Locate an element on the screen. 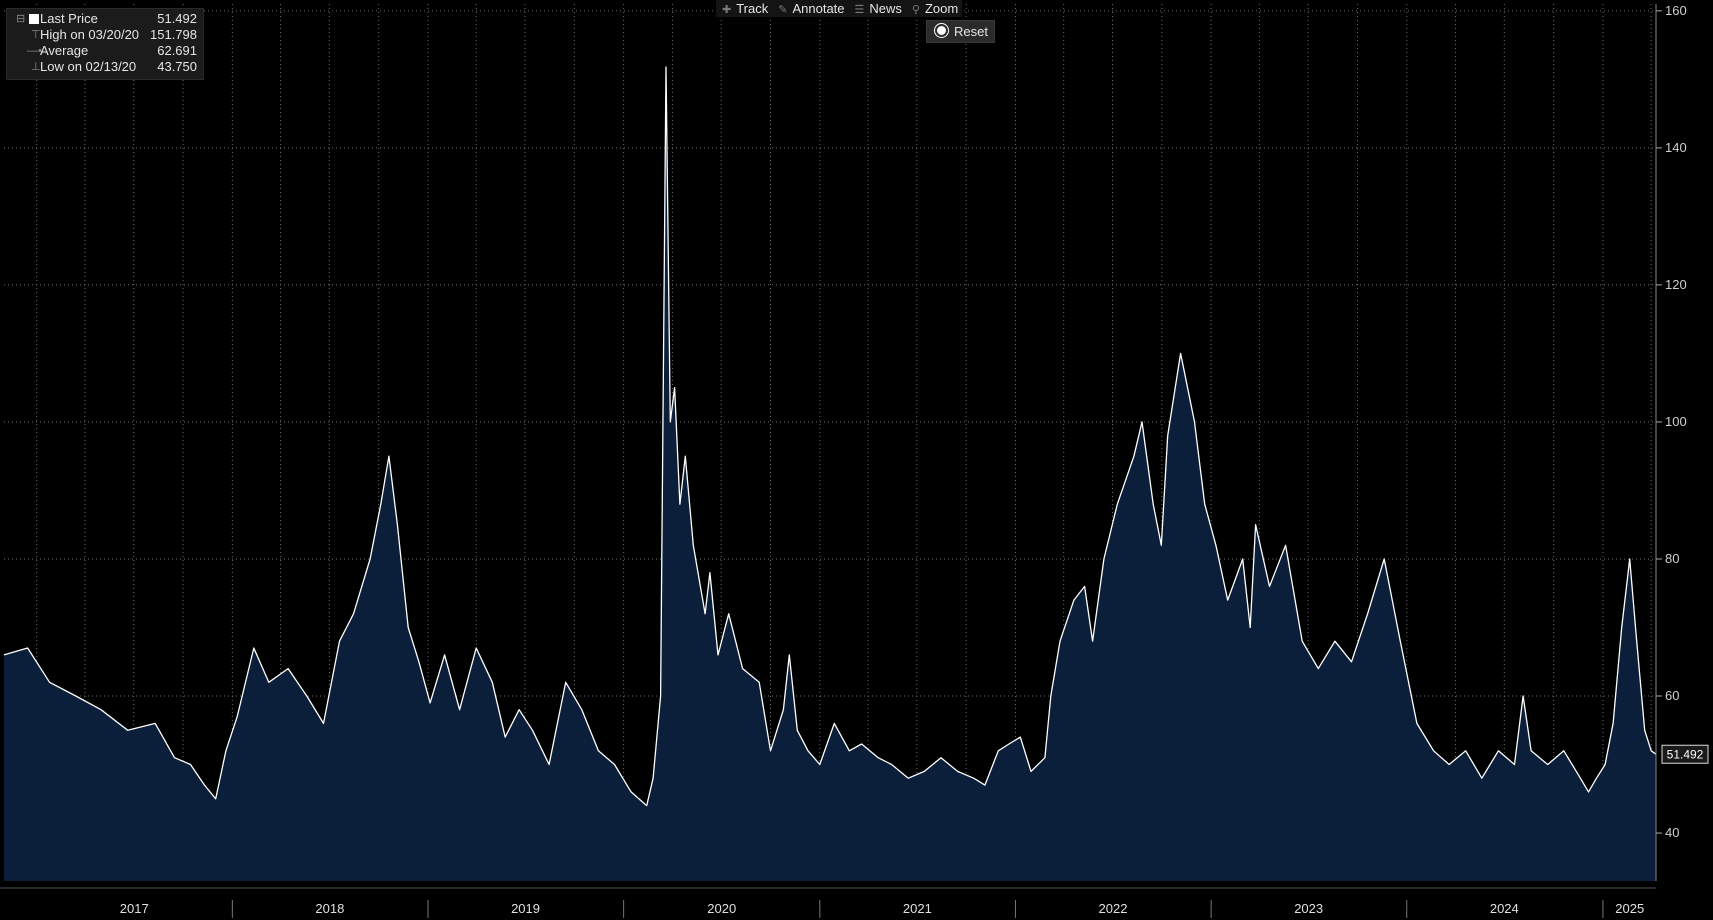  pencil-icon: ✎ is located at coordinates (783, 10).